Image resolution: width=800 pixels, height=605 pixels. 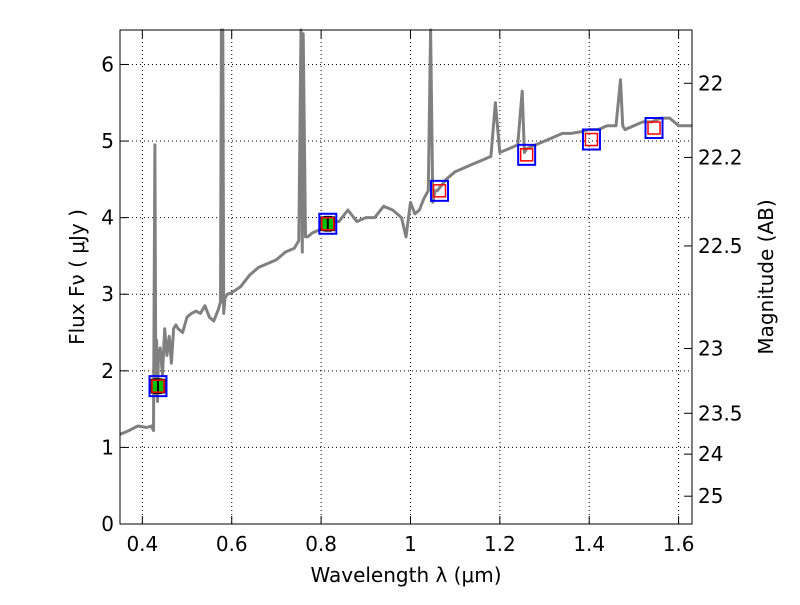 What do you see at coordinates (107, 447) in the screenshot?
I see `y-tick-label: 1` at bounding box center [107, 447].